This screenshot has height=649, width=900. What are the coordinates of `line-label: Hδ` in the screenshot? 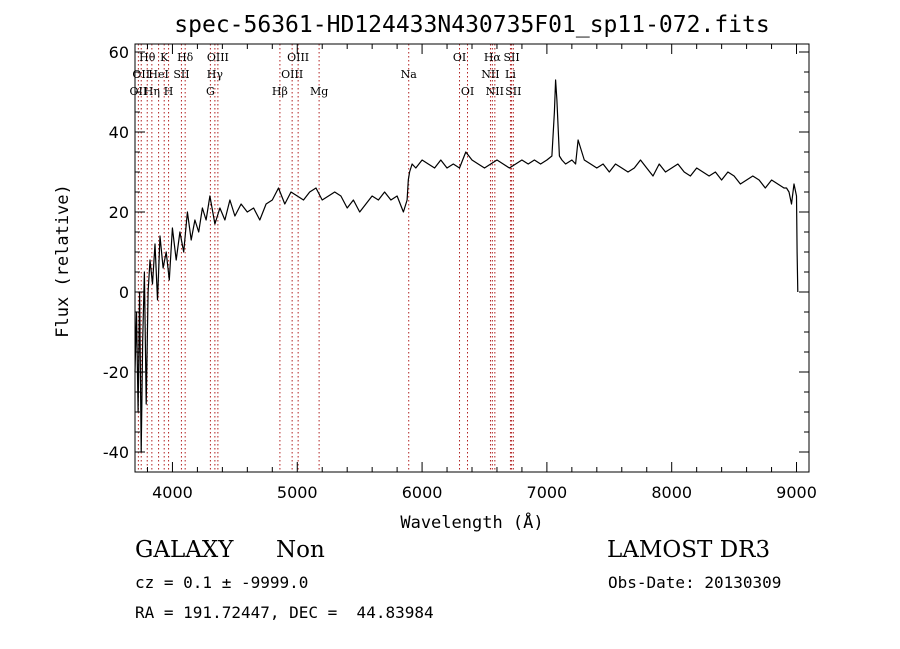 It's located at (185, 57).